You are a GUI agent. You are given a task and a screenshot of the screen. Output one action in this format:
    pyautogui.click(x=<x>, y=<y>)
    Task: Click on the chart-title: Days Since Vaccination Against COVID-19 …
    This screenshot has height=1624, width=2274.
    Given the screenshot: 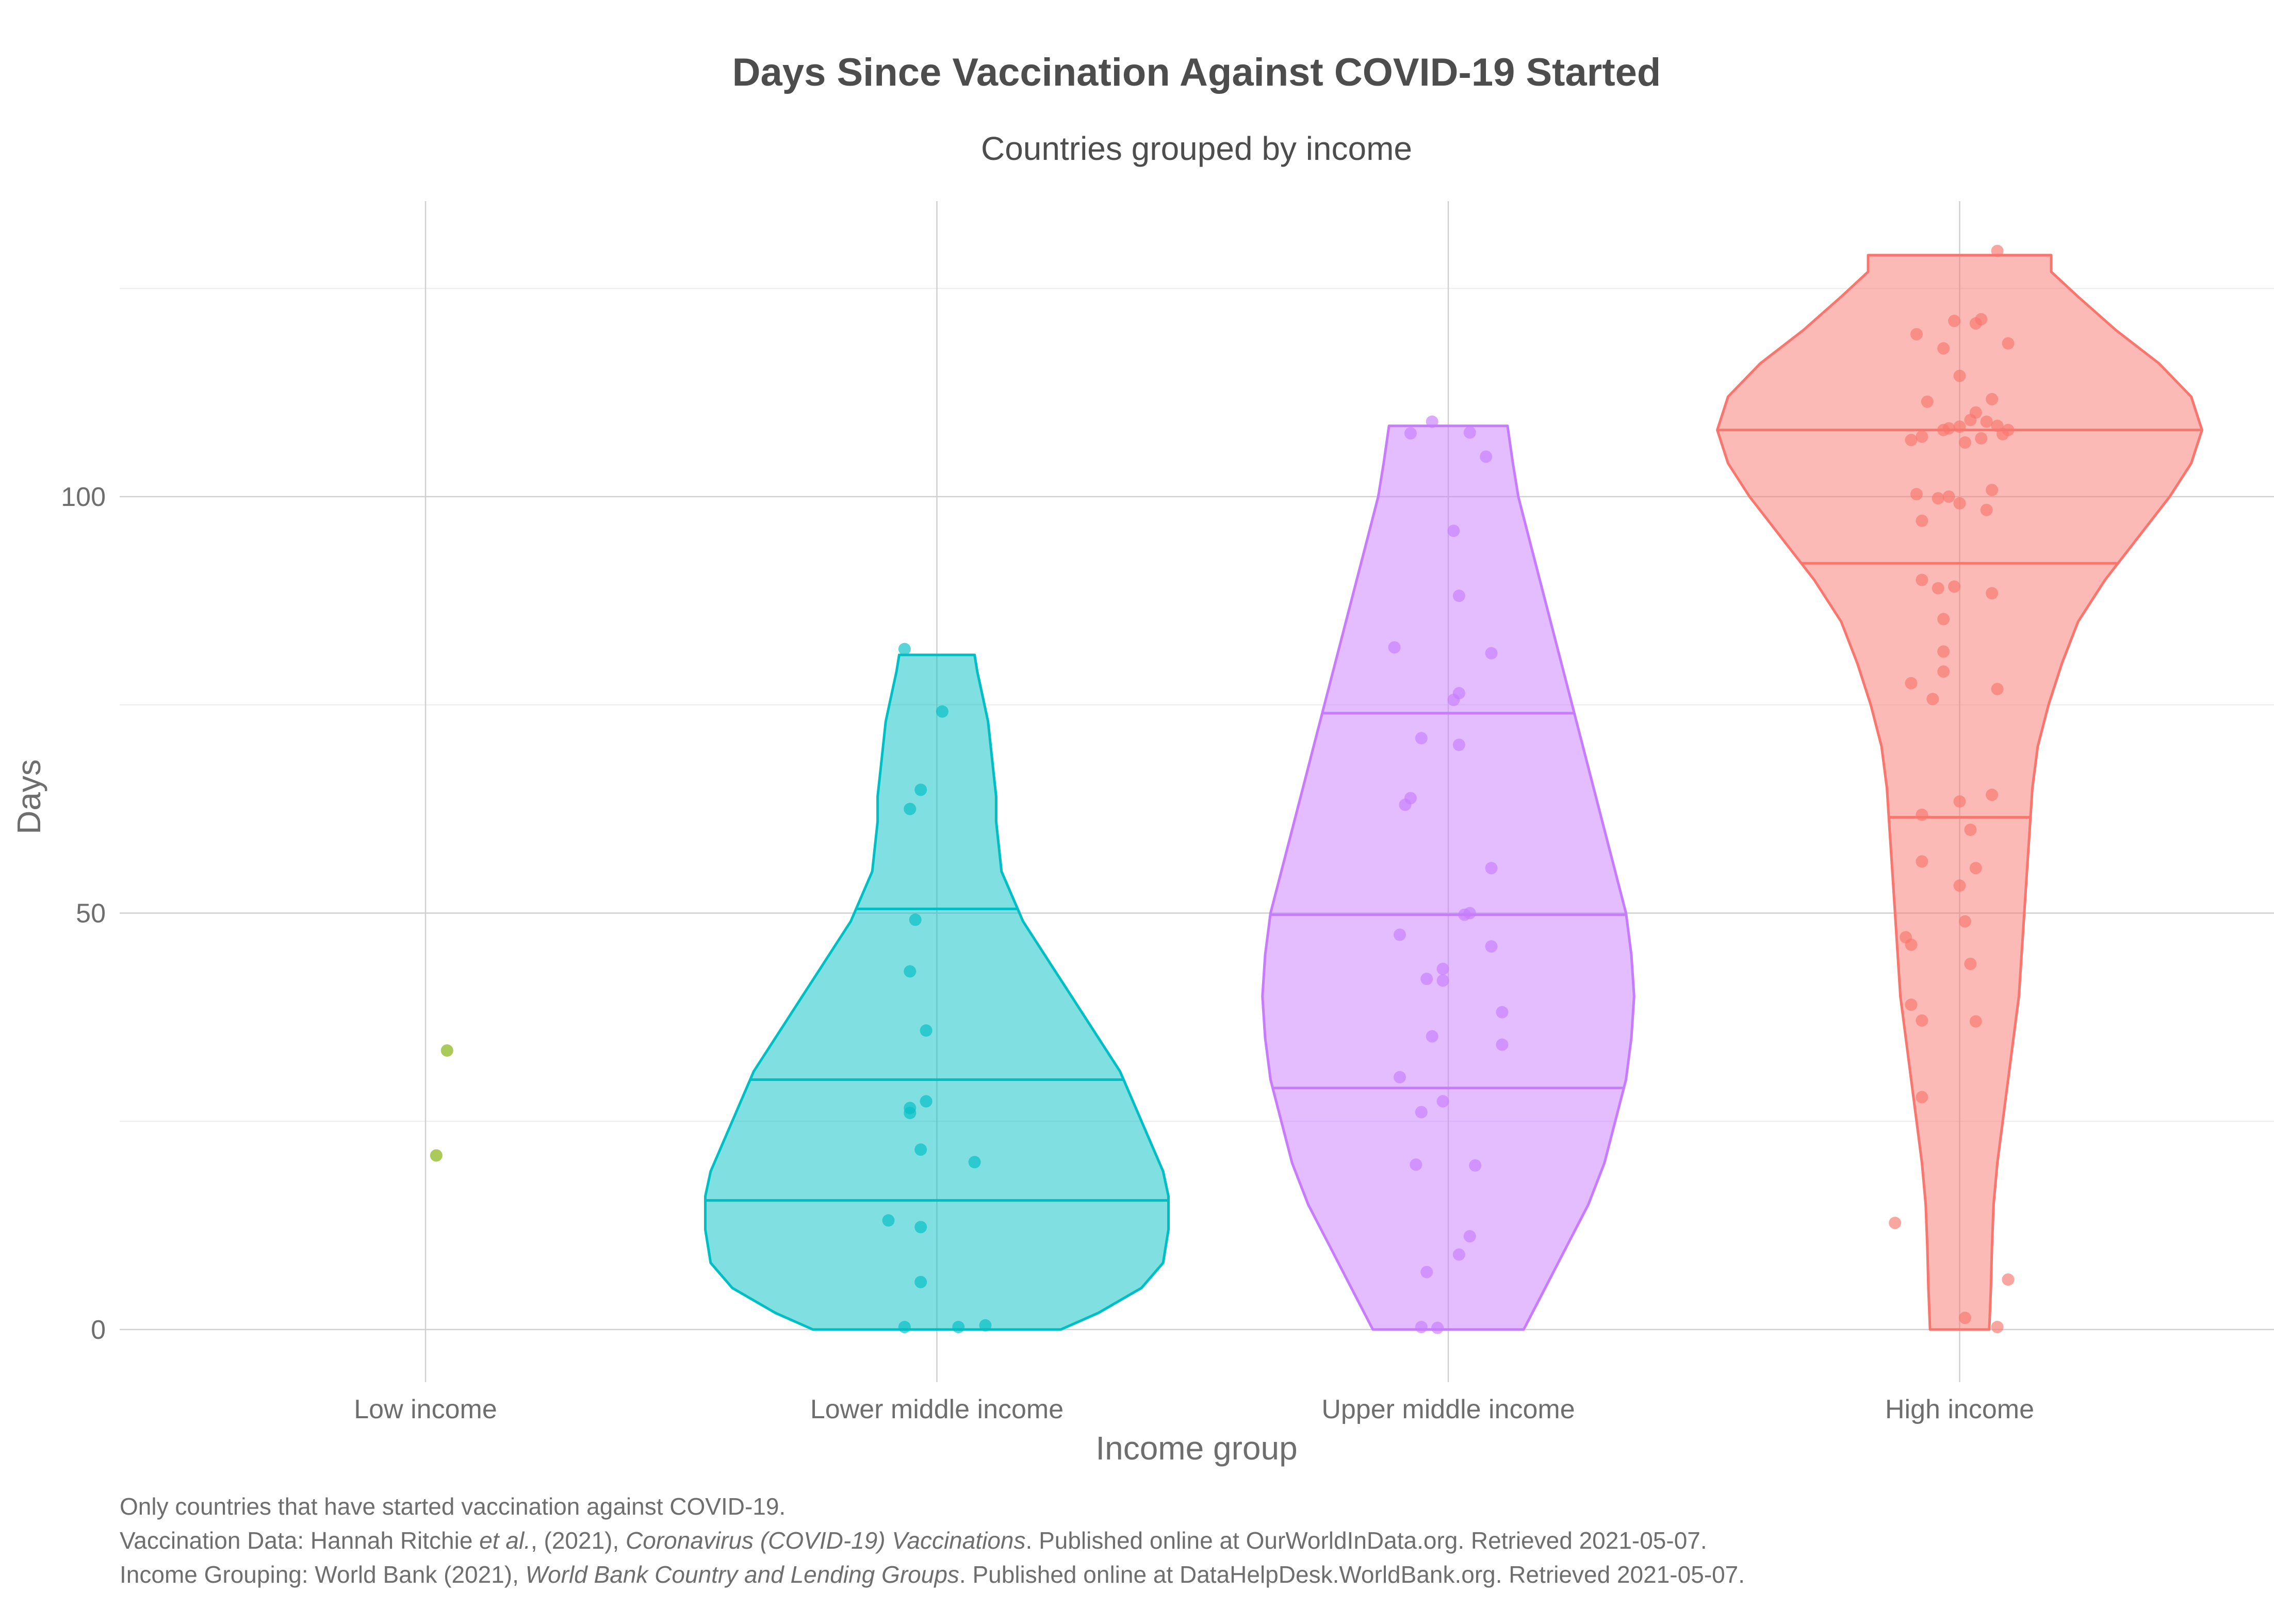 What is the action you would take?
    pyautogui.click(x=1196, y=72)
    